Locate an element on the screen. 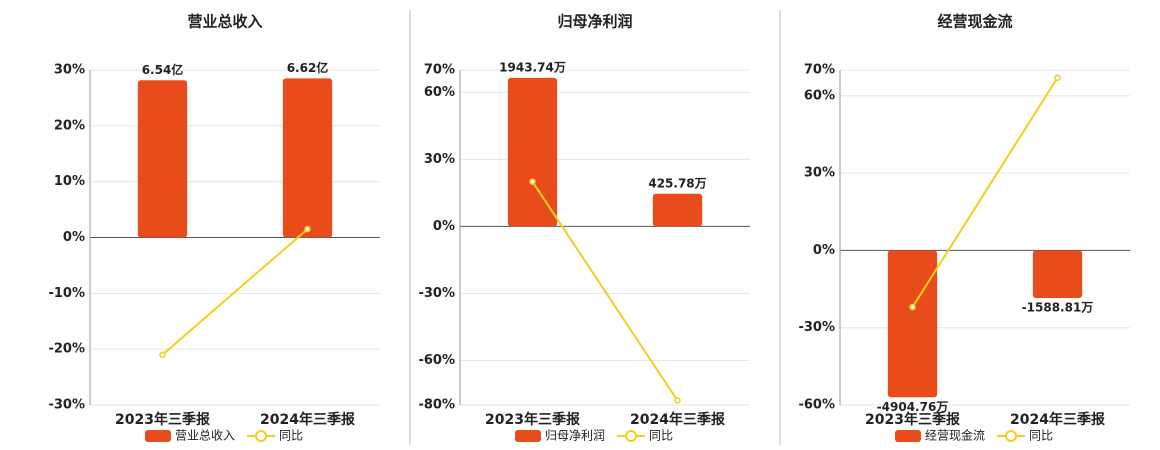  data-label: -1588.81万 is located at coordinates (1058, 307).